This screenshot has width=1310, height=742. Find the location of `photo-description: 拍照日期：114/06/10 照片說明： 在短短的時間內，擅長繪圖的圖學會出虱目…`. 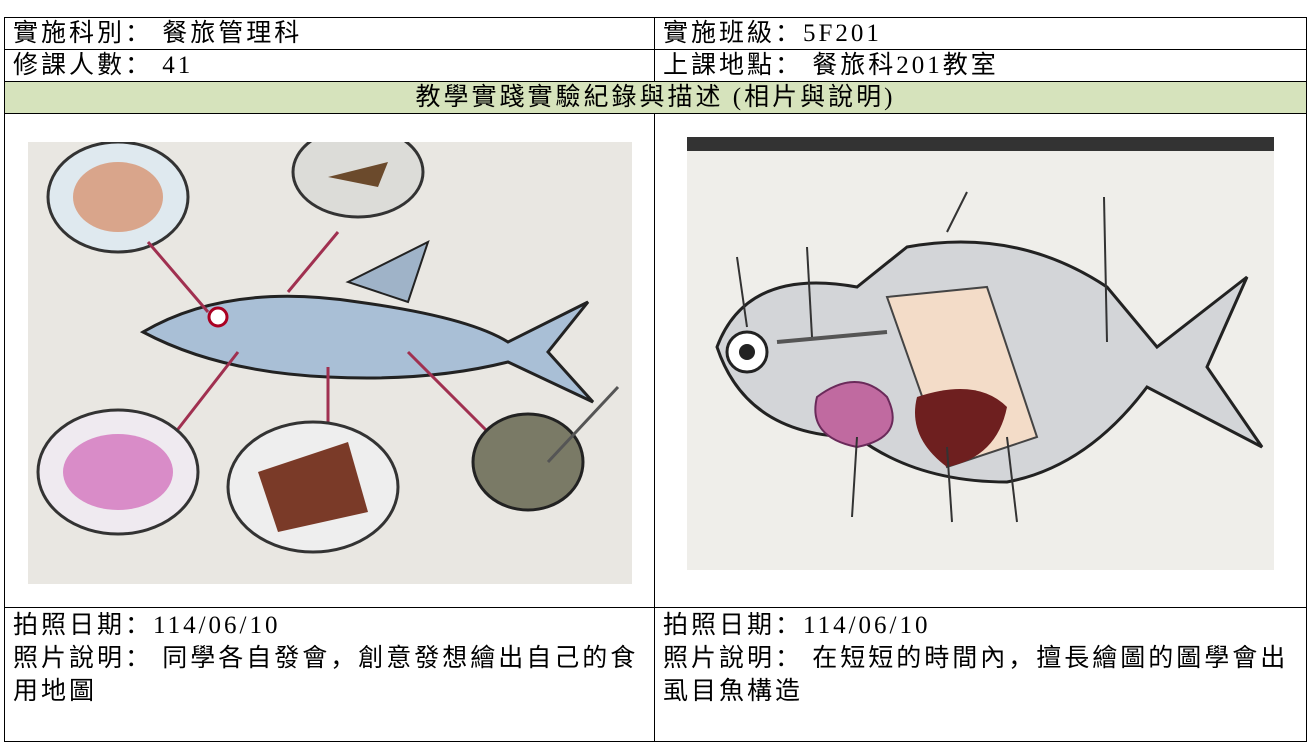

photo-description: 拍照日期：114/06/10 照片說明： 在短短的時間內，擅長繪圖的圖學會出虱目… is located at coordinates (980, 674).